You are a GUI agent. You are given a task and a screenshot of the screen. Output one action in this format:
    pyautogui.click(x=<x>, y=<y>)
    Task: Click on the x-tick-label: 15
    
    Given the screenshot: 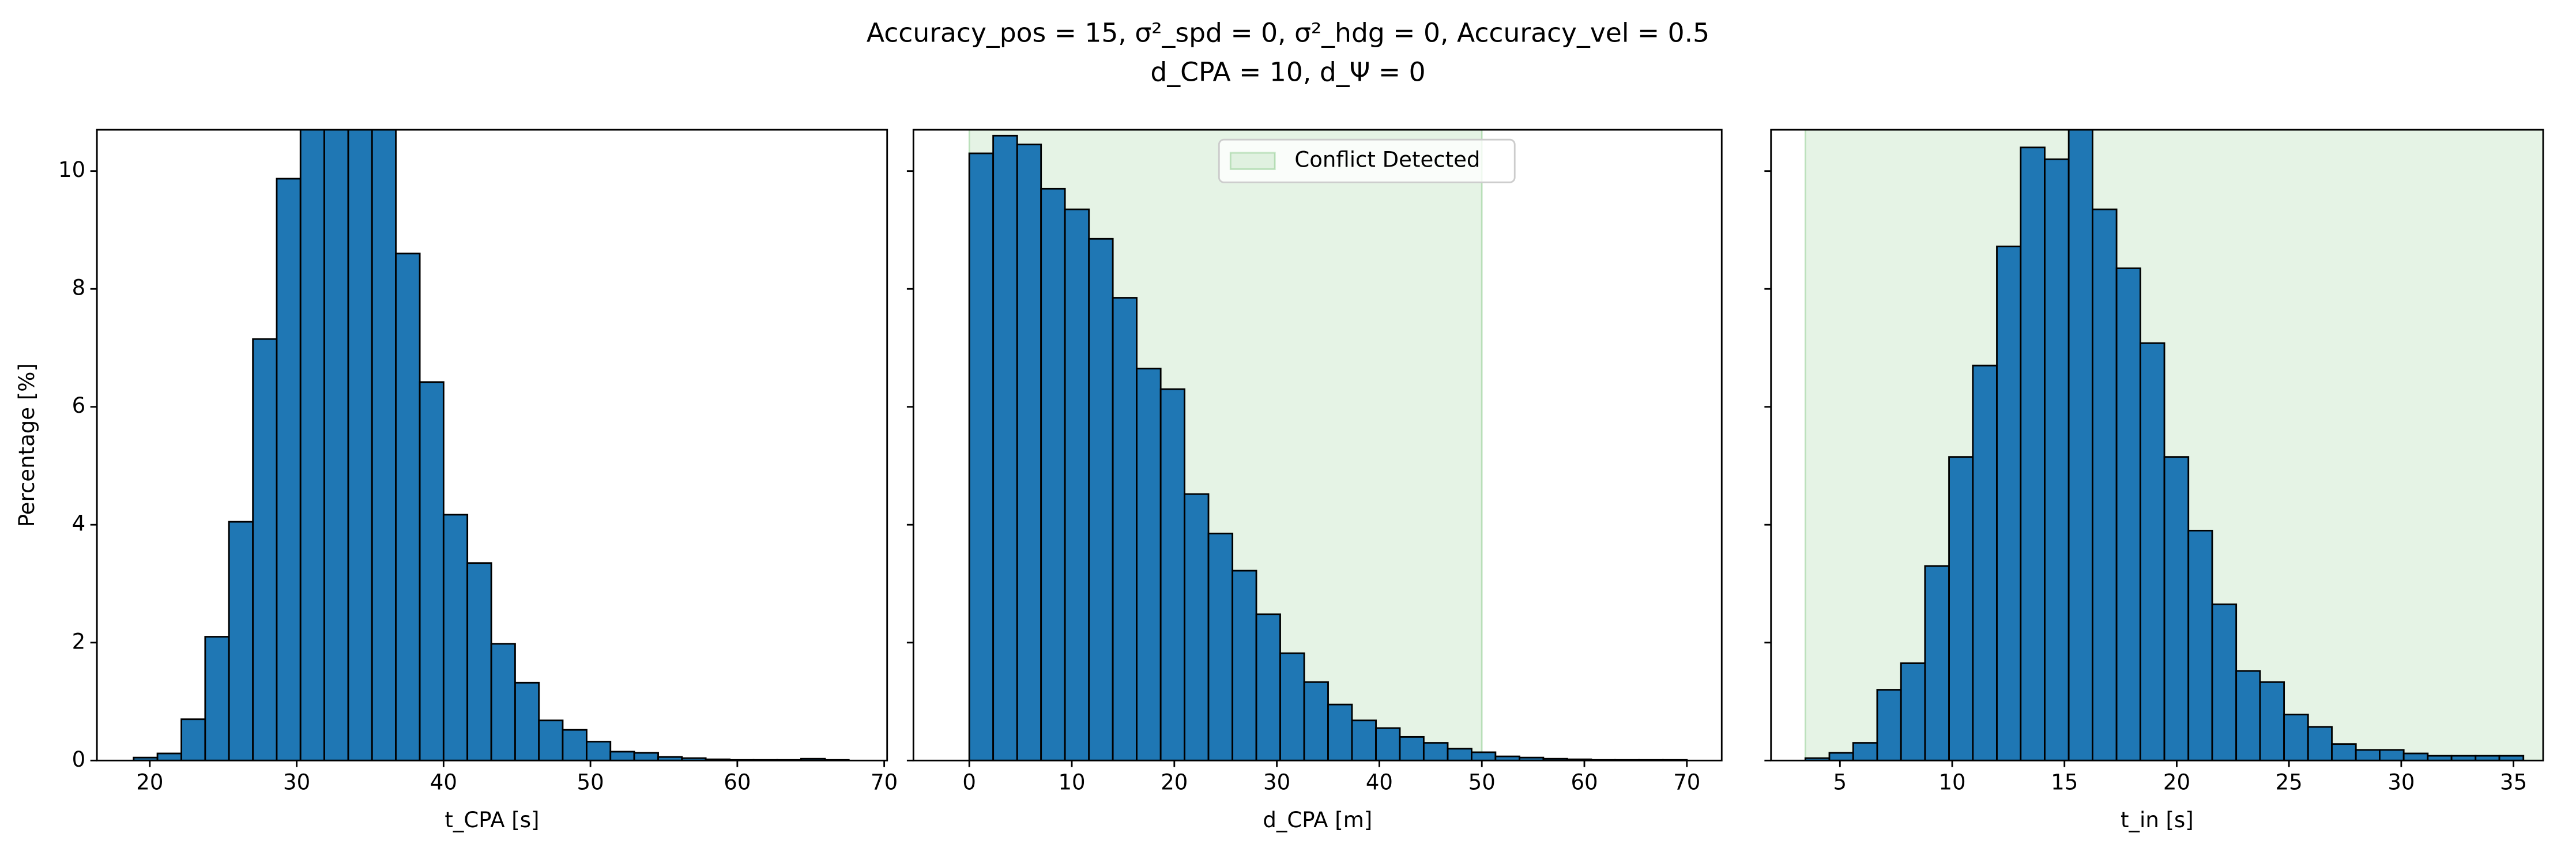 What is the action you would take?
    pyautogui.click(x=2064, y=783)
    